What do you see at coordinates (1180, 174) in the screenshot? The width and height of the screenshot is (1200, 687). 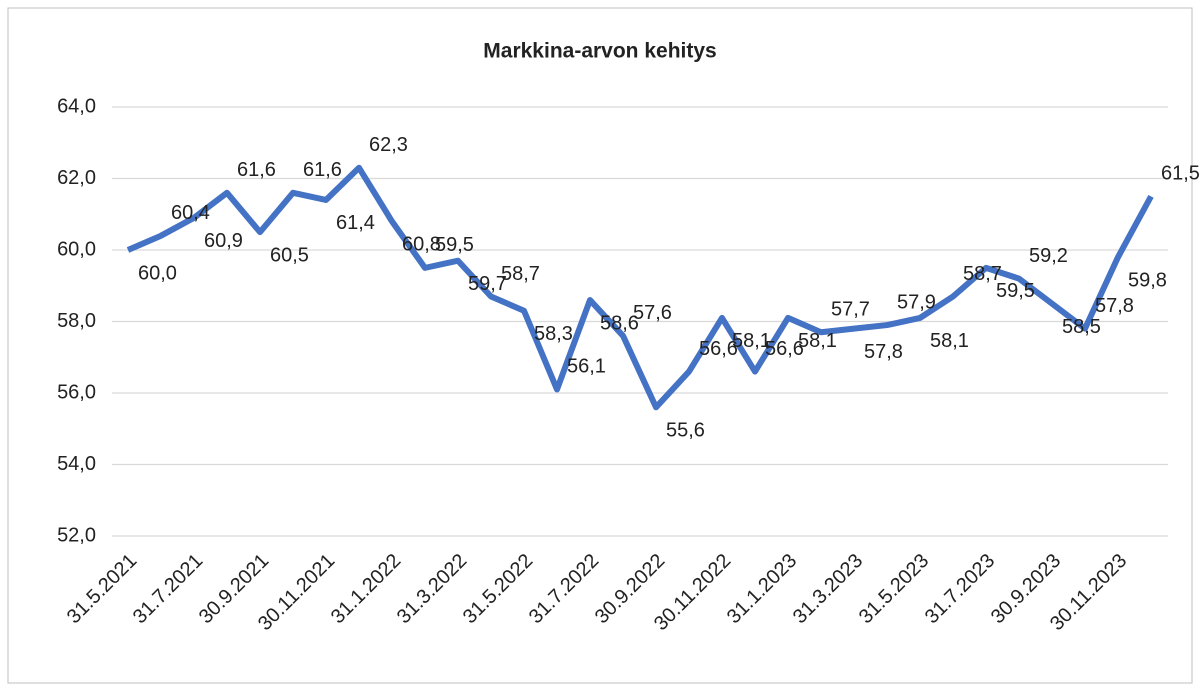 I see `data-label: 61,5` at bounding box center [1180, 174].